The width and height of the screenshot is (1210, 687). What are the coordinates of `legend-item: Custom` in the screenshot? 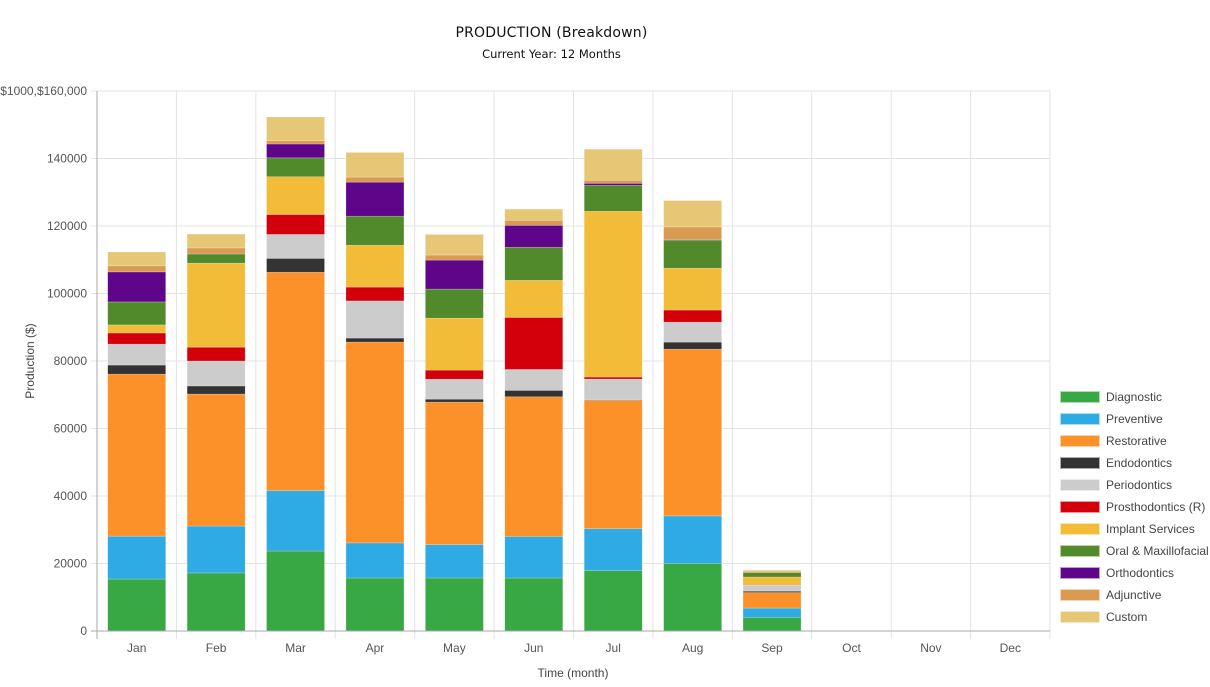 It's located at (1134, 617).